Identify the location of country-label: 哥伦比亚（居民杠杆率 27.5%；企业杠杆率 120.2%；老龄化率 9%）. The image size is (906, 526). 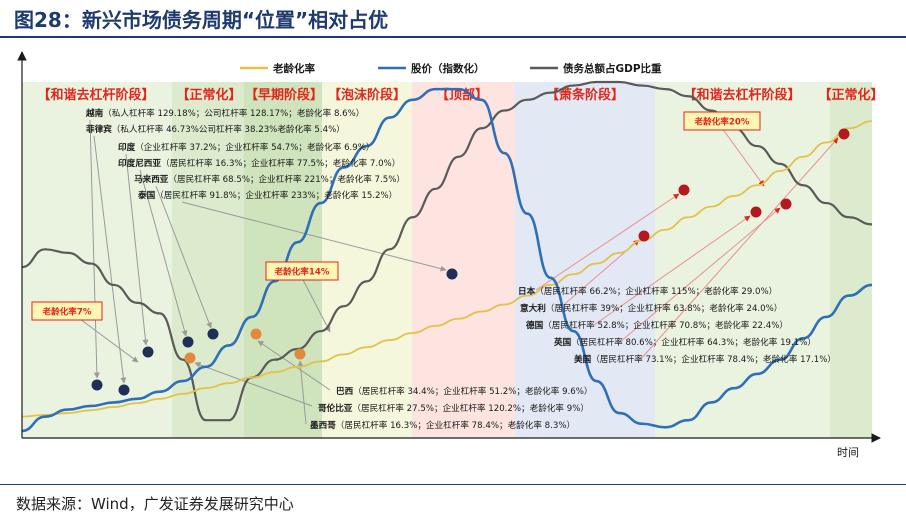
(453, 408).